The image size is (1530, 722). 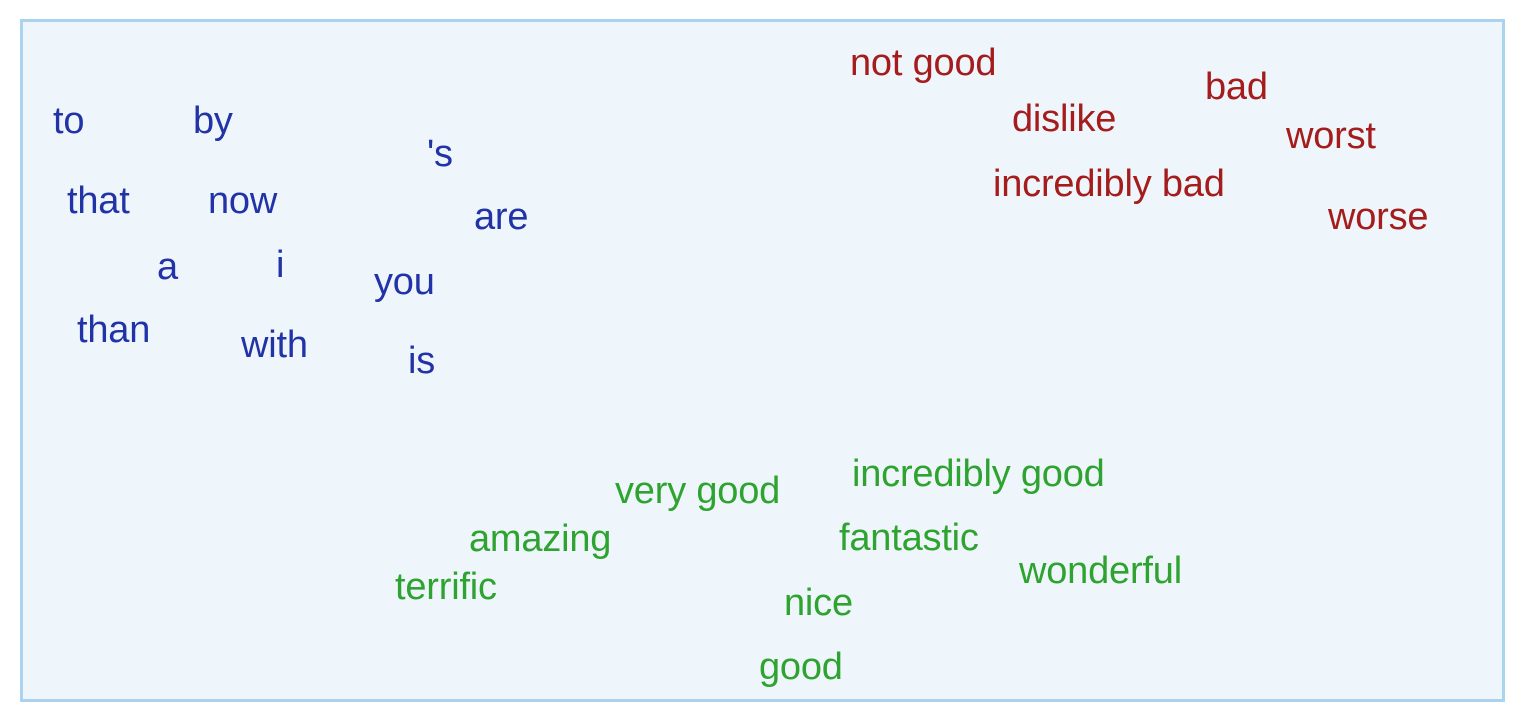 I want to click on word-that: that, so click(x=98, y=201).